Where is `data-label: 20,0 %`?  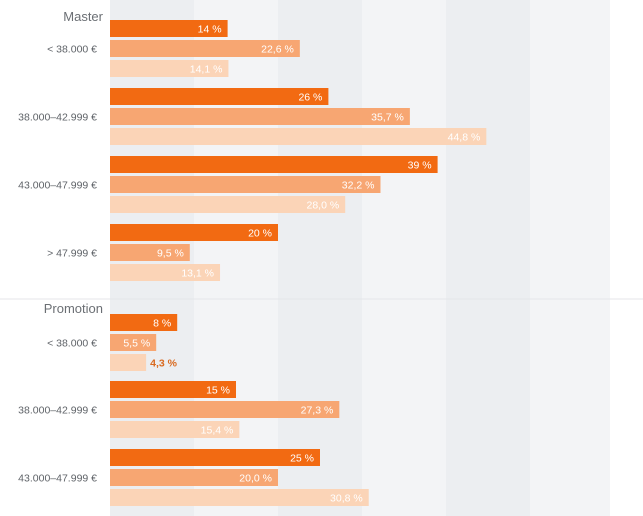
data-label: 20,0 % is located at coordinates (255, 479).